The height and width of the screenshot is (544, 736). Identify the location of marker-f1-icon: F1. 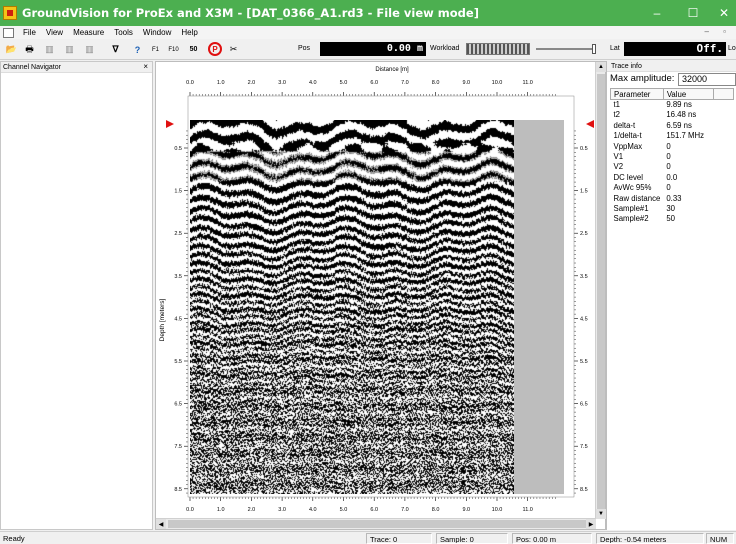
(155, 49).